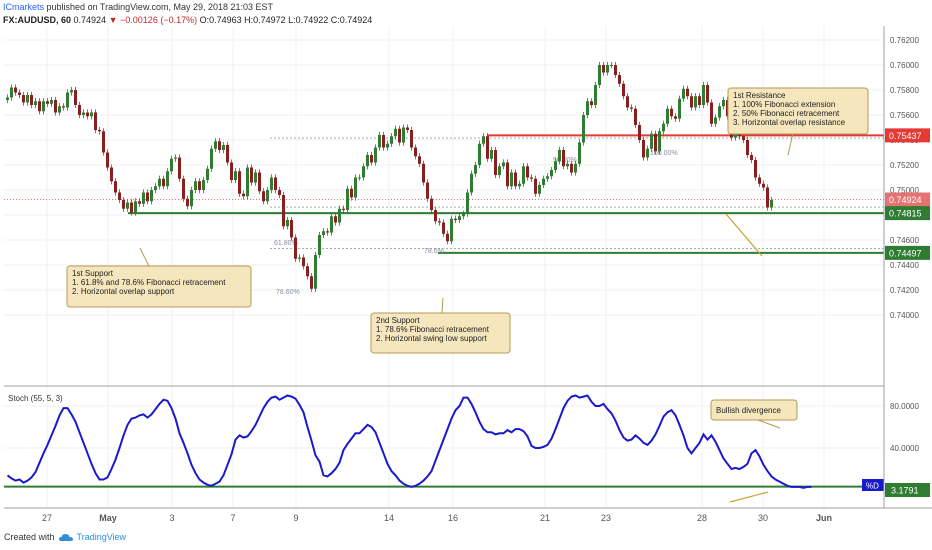  What do you see at coordinates (434, 251) in the screenshot?
I see `fib-label: 78.6%` at bounding box center [434, 251].